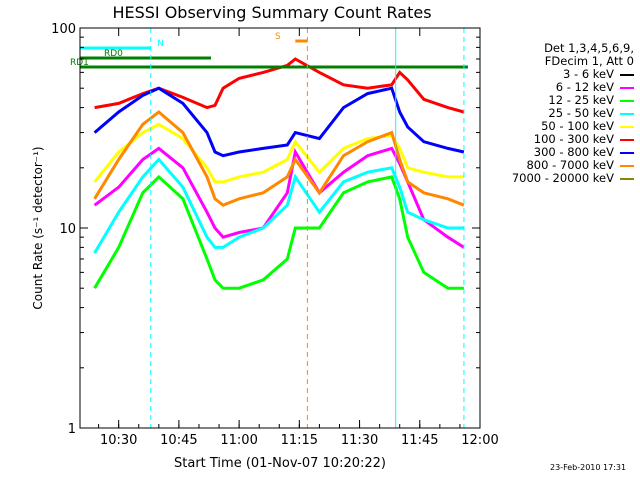  What do you see at coordinates (573, 139) in the screenshot?
I see `legend-label-5: 100 - 300 keV` at bounding box center [573, 139].